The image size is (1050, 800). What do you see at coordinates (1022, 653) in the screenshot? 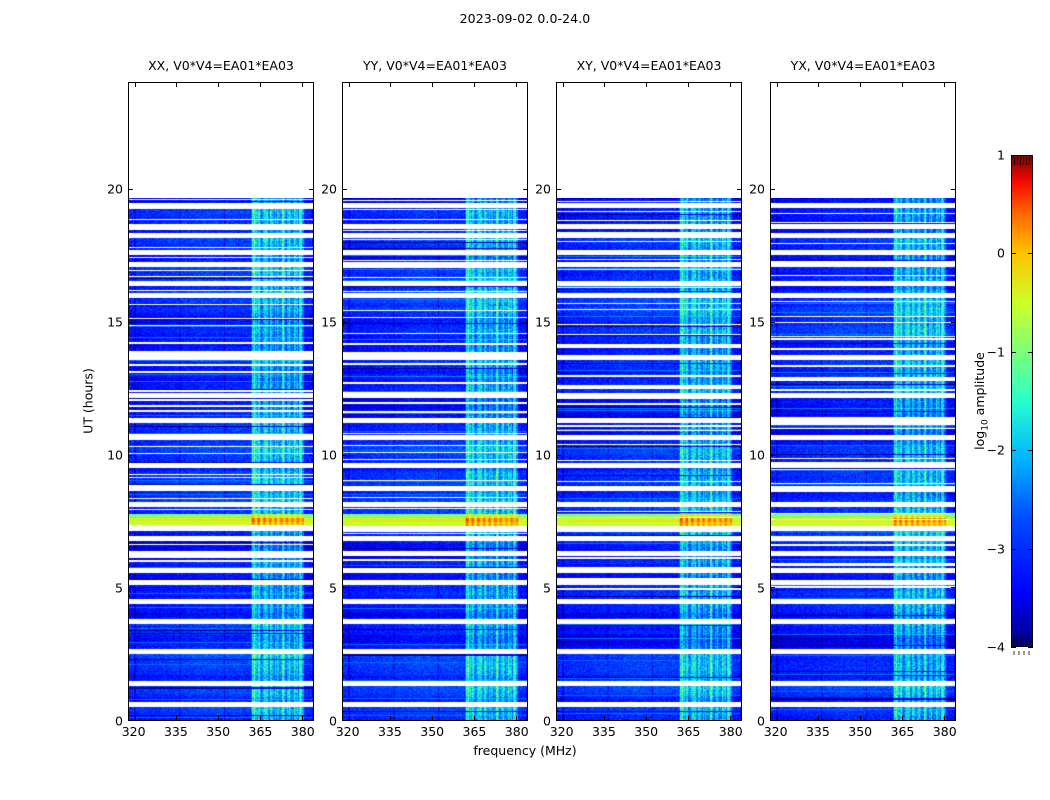
I see `colorbar-under-marker` at bounding box center [1022, 653].